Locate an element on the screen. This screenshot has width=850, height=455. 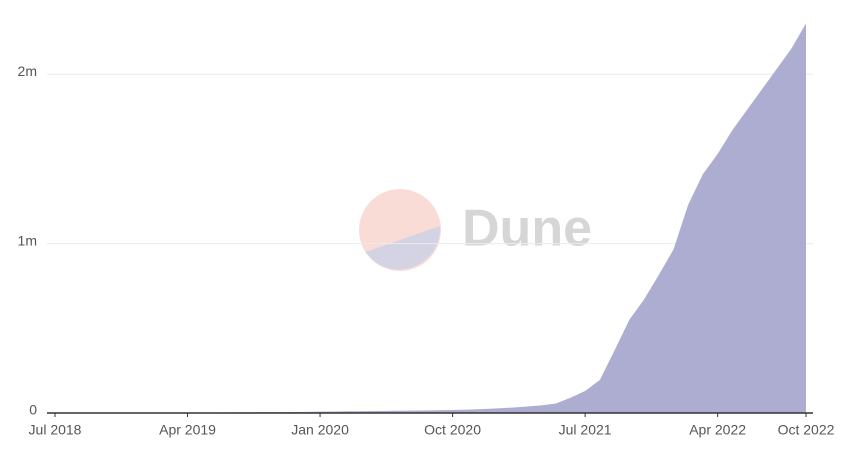
x-tick-label: Jan 2020 is located at coordinates (320, 430).